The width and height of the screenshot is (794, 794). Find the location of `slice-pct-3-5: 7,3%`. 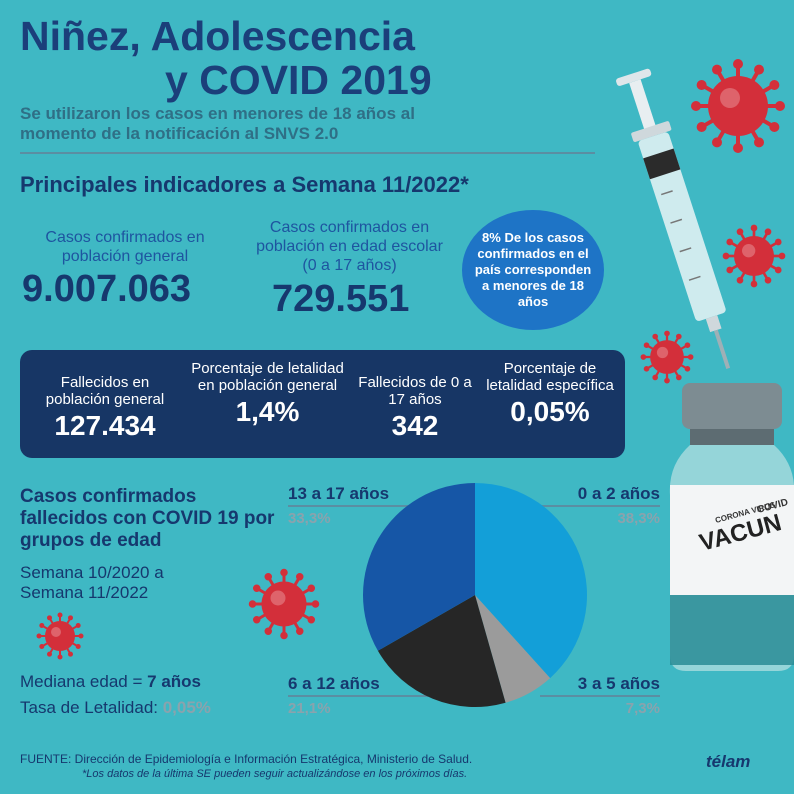

slice-pct-3-5: 7,3% is located at coordinates (642, 708).